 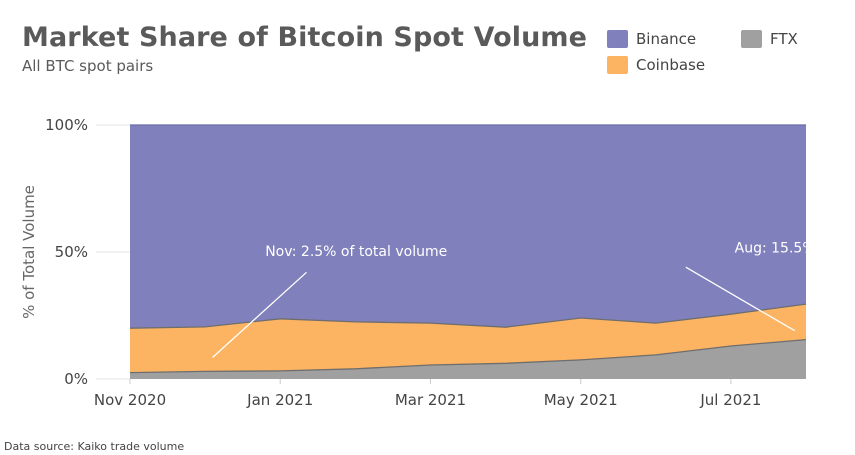 What do you see at coordinates (730, 400) in the screenshot?
I see `x-tick-label: Jul 2021` at bounding box center [730, 400].